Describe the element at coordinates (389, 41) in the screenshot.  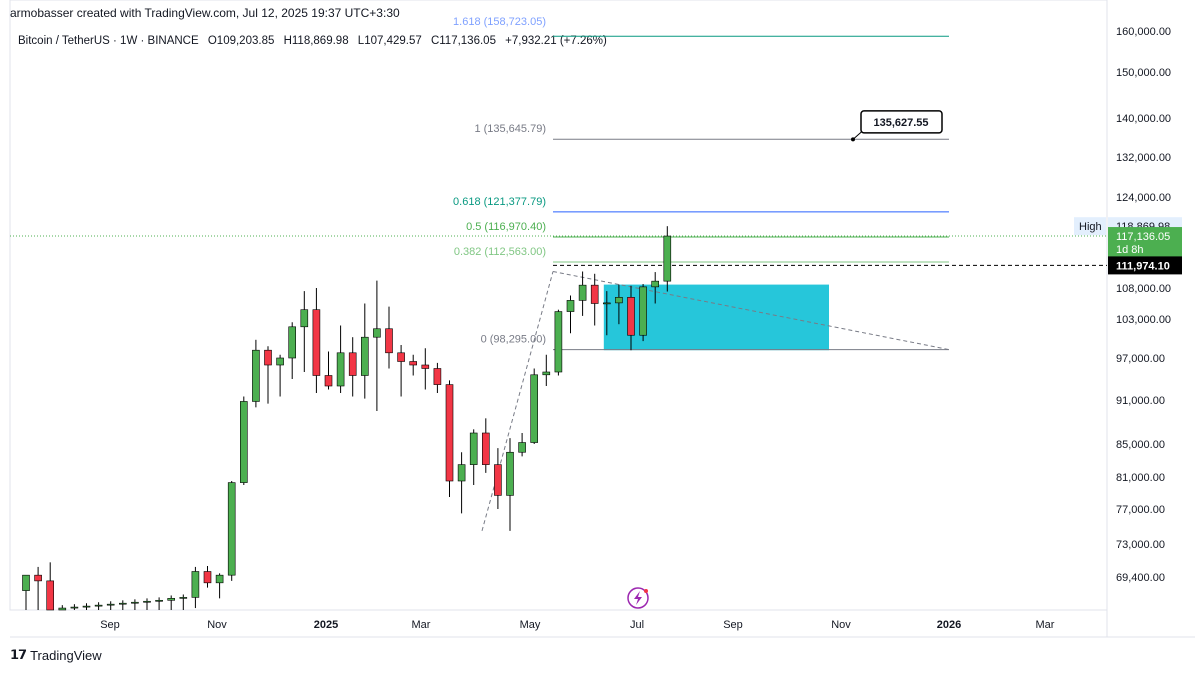
I see `ohlc-low: L107,429.57` at that location.